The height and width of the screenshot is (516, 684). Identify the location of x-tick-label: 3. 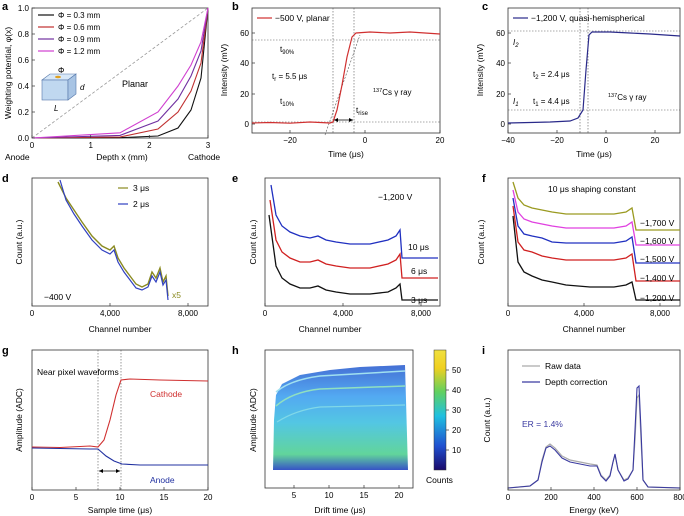
(208, 145).